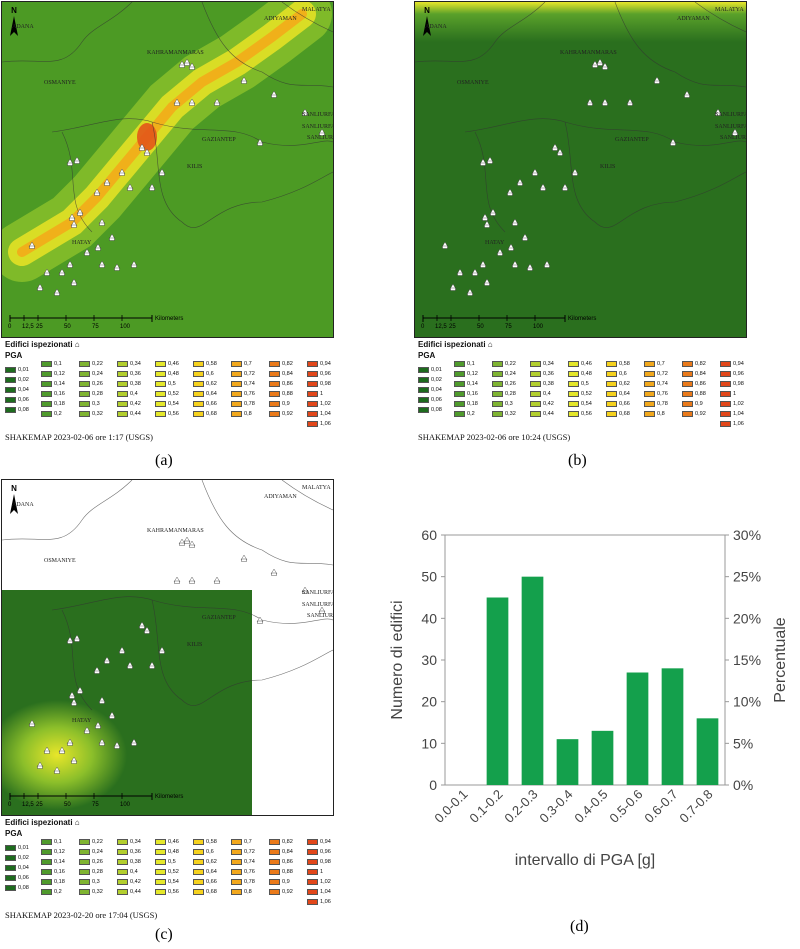 This screenshot has height=949, width=800. Describe the element at coordinates (97, 363) in the screenshot. I see `legend-value: 0,22` at that location.